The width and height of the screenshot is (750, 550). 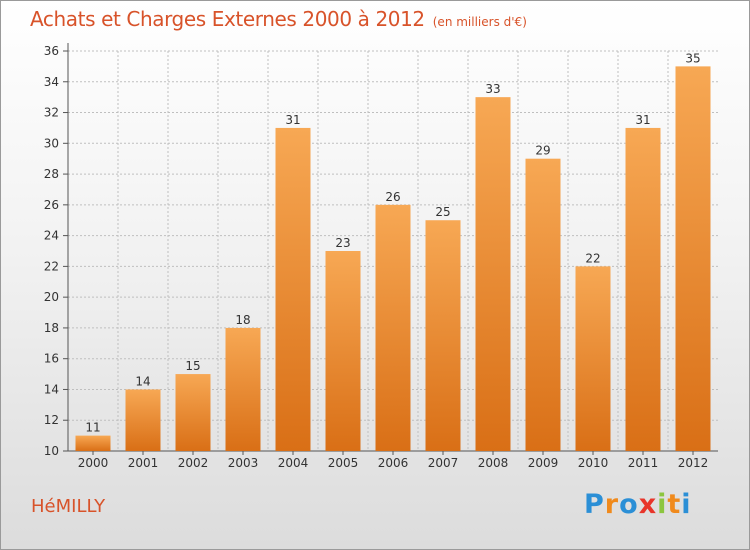 What do you see at coordinates (443, 463) in the screenshot?
I see `x-tick-label: 2007` at bounding box center [443, 463].